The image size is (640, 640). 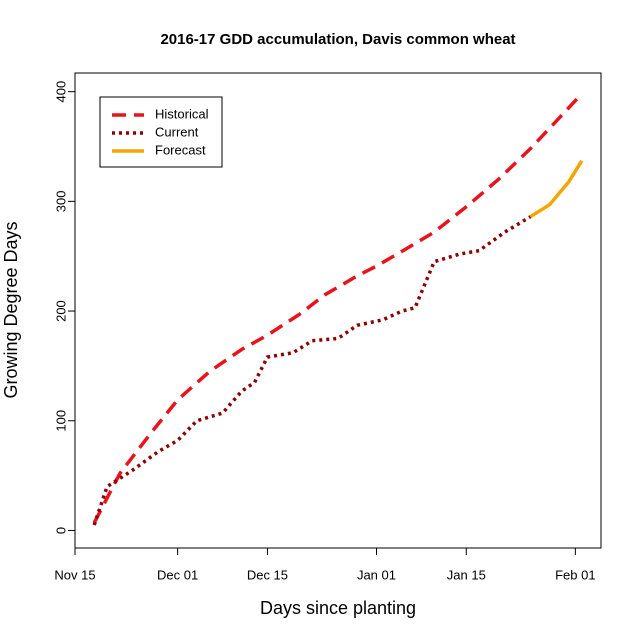 What do you see at coordinates (60, 311) in the screenshot?
I see `y-tick-label: 200` at bounding box center [60, 311].